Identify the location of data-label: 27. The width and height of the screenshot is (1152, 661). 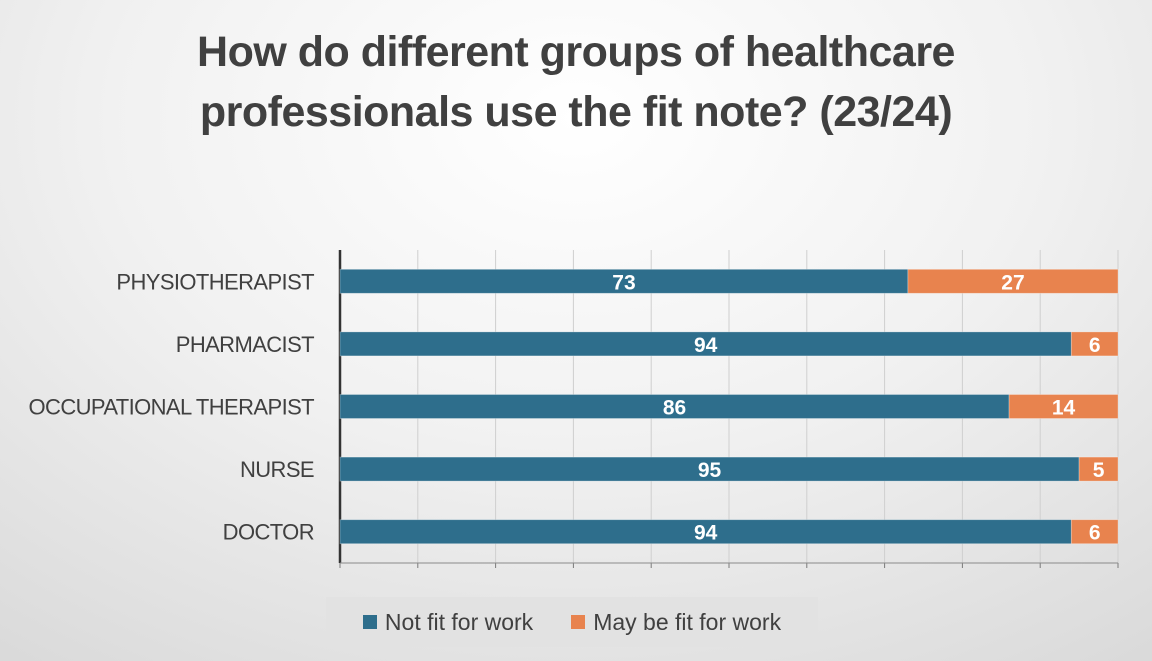
(1012, 282).